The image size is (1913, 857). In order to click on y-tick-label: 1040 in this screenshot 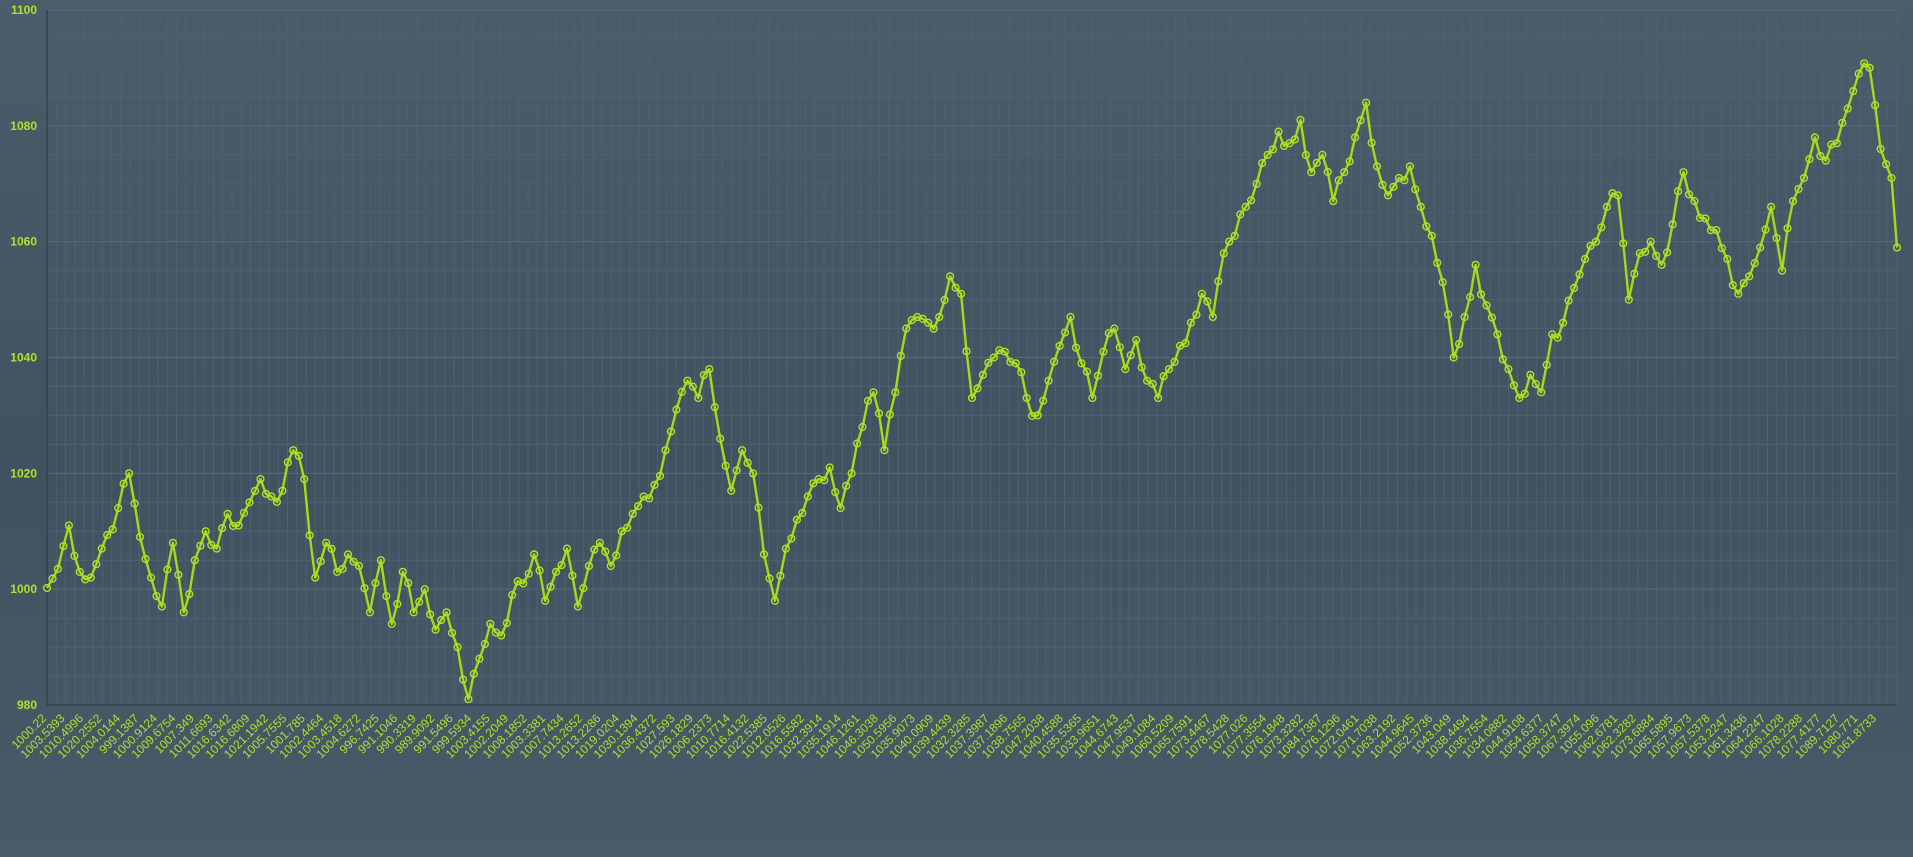, I will do `click(23, 358)`.